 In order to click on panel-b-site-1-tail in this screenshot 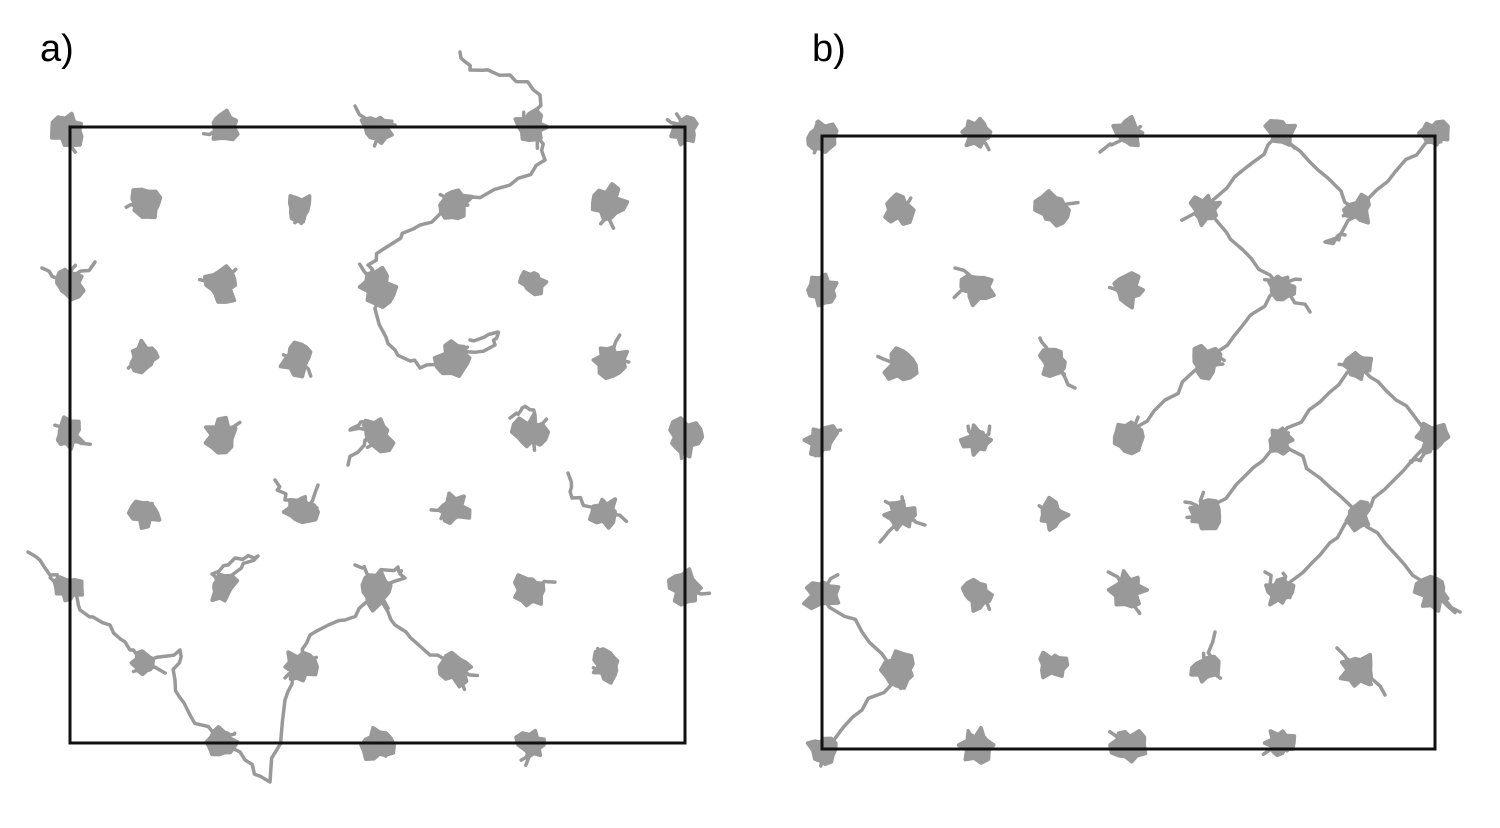, I will do `click(819, 130)`.